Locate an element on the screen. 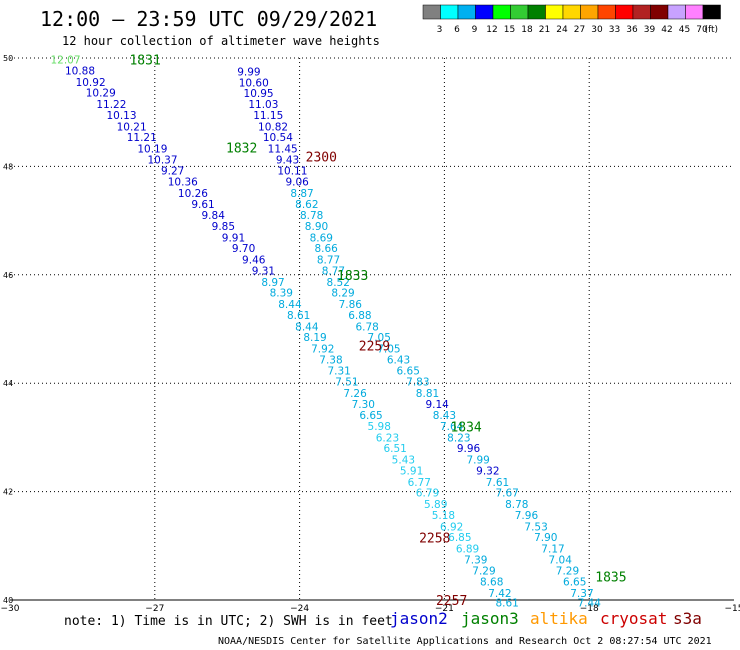  wave-height-point: 10.88 is located at coordinates (80, 71).